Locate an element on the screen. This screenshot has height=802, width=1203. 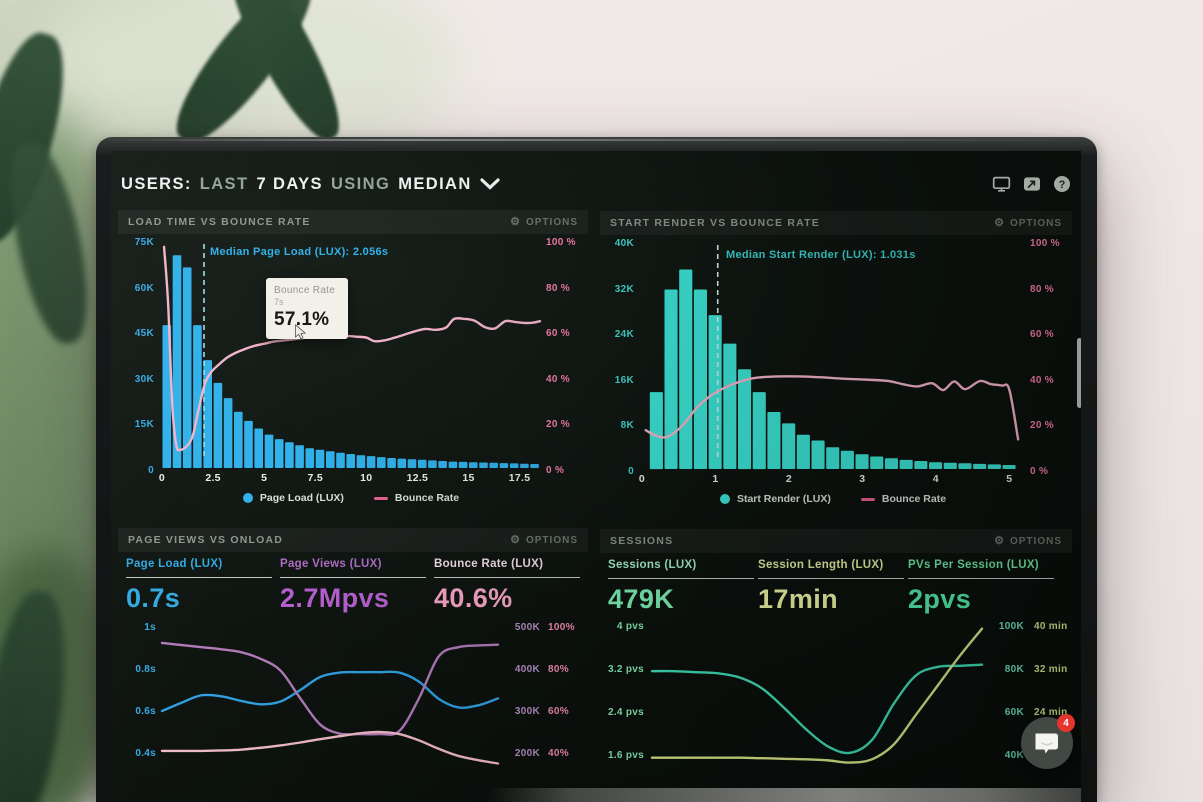
page-views-onload-line-chart is located at coordinates (330, 709).